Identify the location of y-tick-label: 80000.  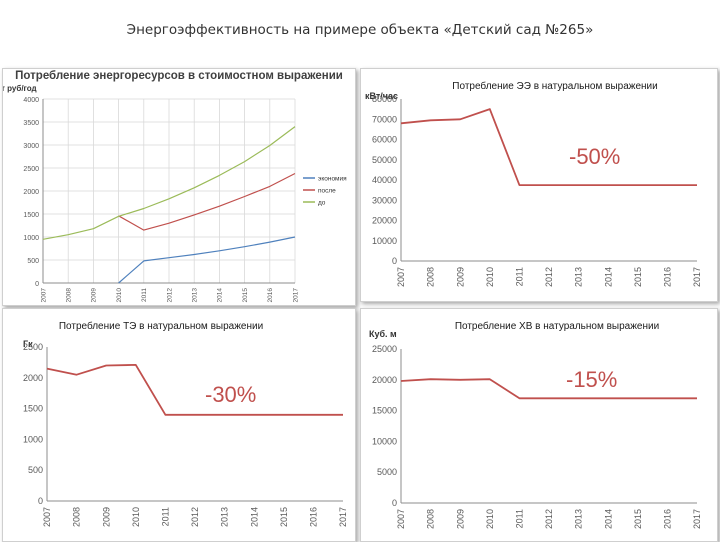
(384, 99).